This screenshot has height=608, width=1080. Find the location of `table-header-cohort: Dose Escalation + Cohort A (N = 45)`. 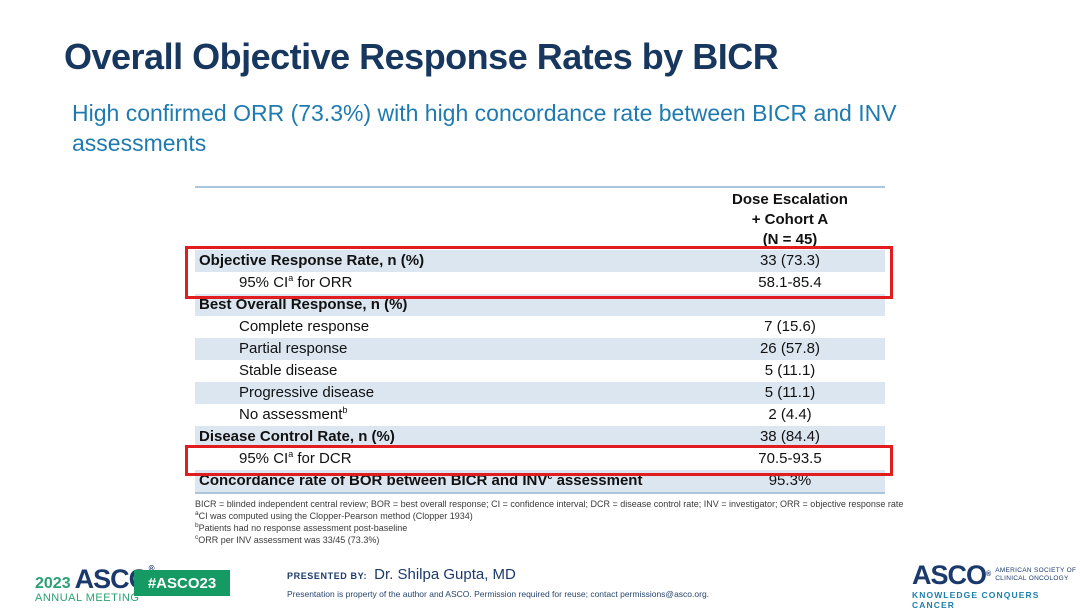

table-header-cohort: Dose Escalation + Cohort A (N = 45) is located at coordinates (790, 219).